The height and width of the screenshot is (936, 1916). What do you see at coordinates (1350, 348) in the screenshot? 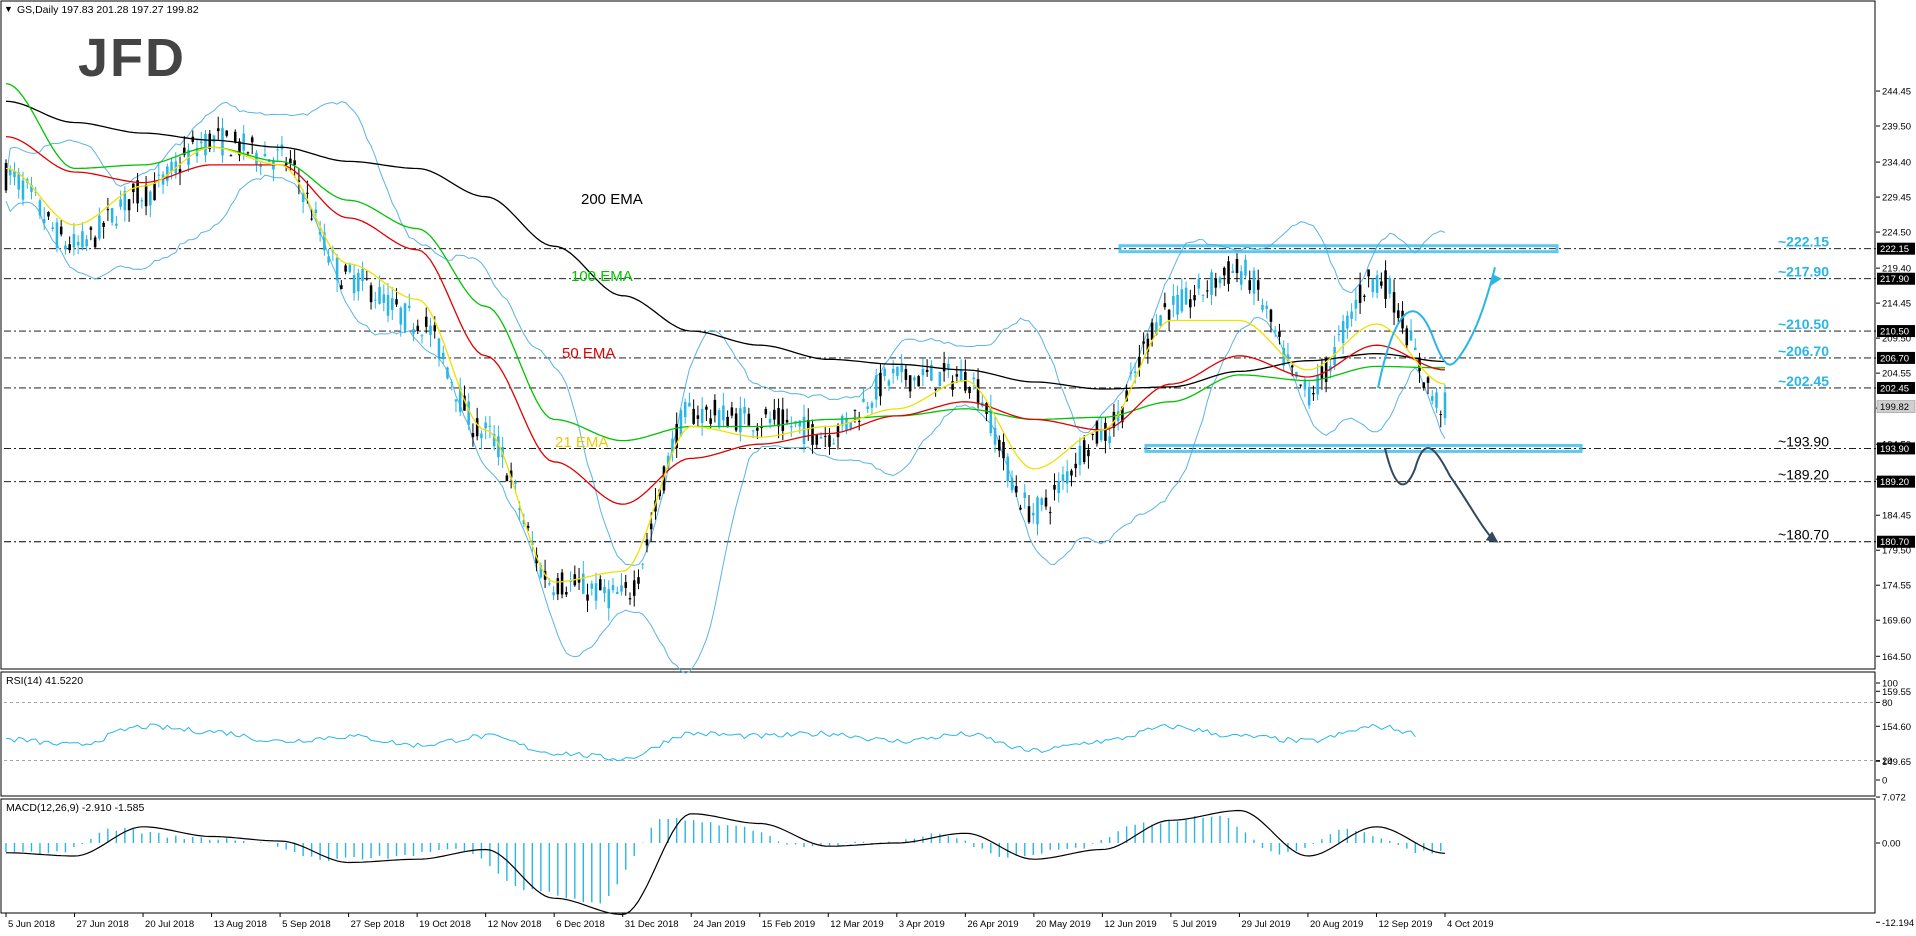
I see `highlight-zones` at bounding box center [1350, 348].